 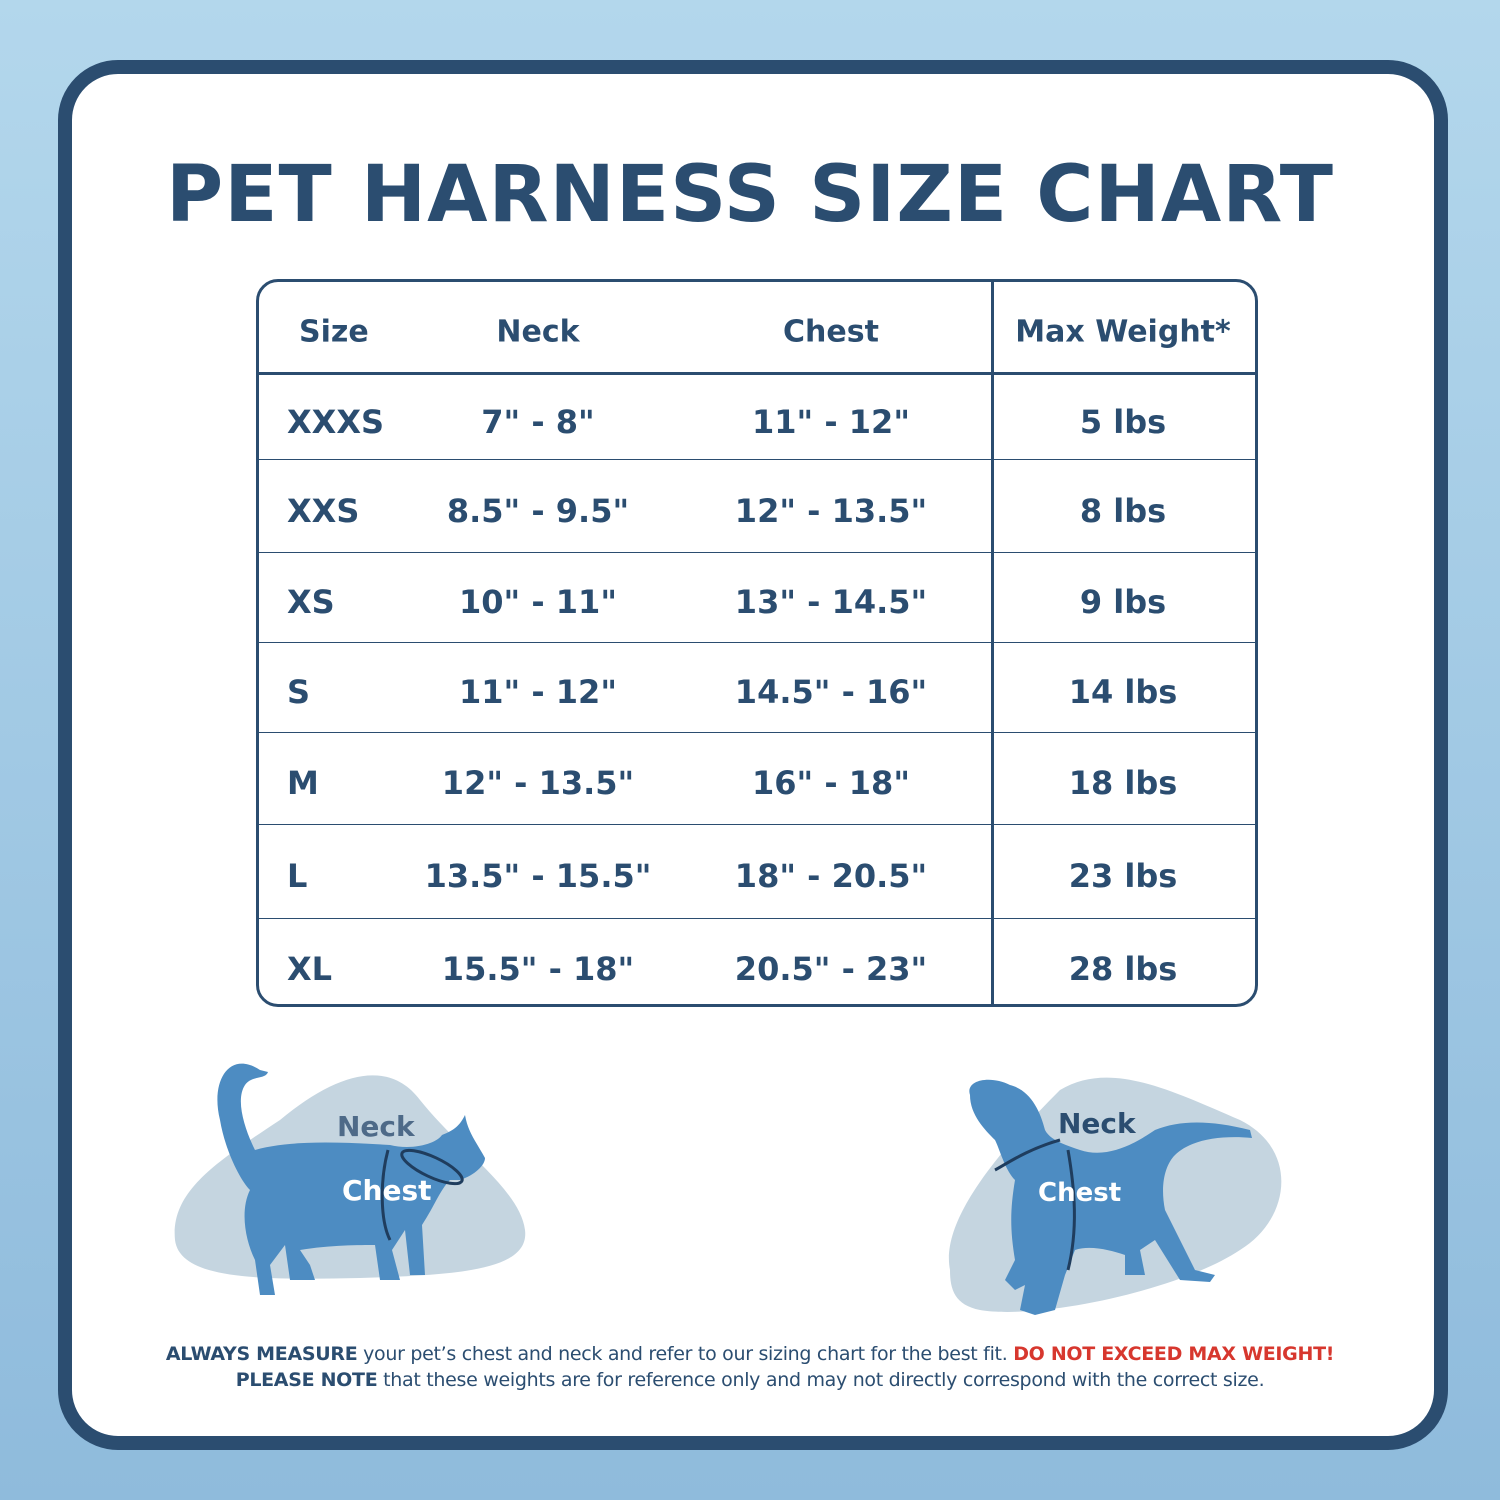 What do you see at coordinates (831, 876) in the screenshot?
I see `cell-chest: 18" - 20.5"` at bounding box center [831, 876].